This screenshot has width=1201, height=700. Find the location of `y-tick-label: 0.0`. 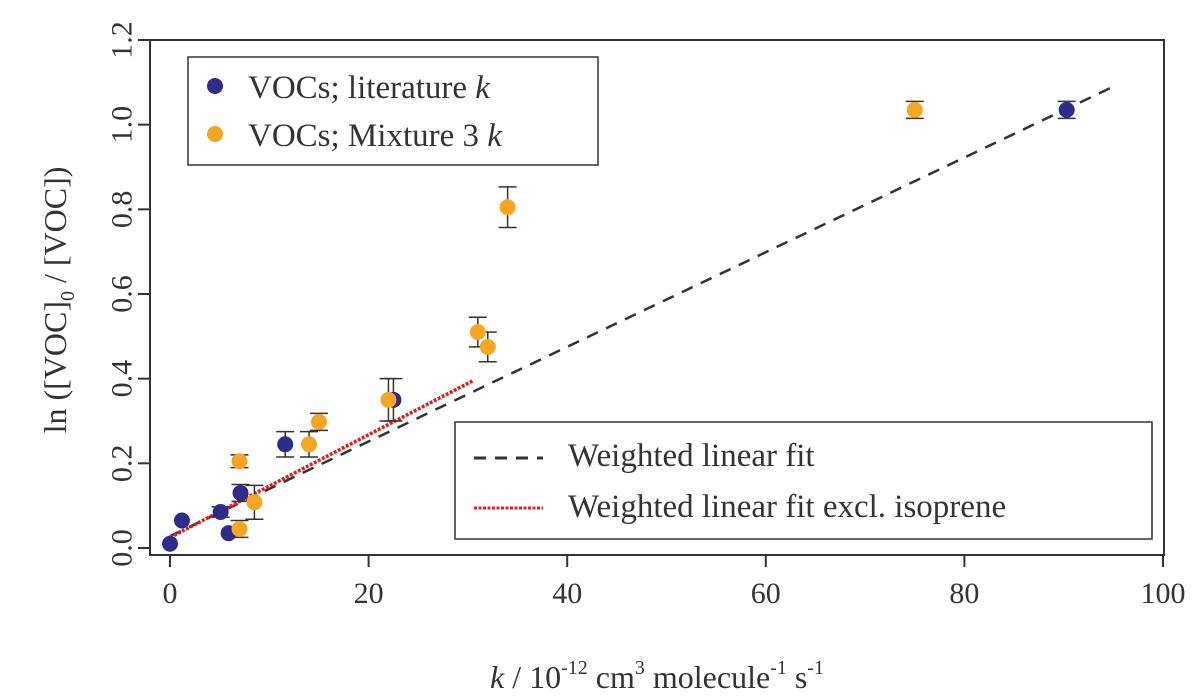

y-tick-label: 0.0 is located at coordinates (122, 548).